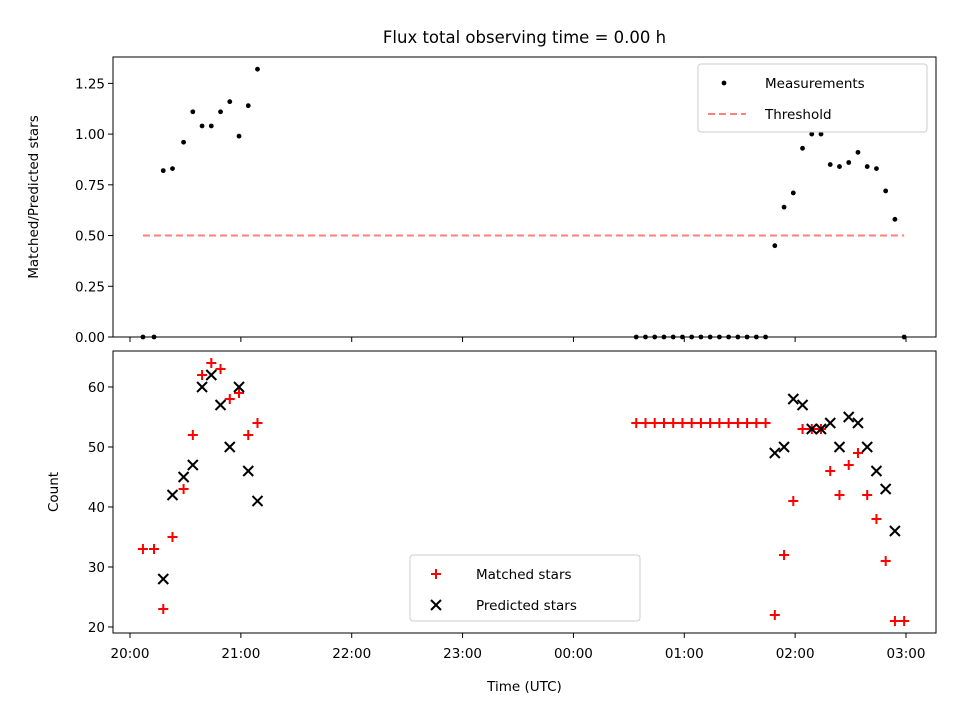 The image size is (960, 720). What do you see at coordinates (90, 186) in the screenshot?
I see `y-tick-label: 0.75` at bounding box center [90, 186].